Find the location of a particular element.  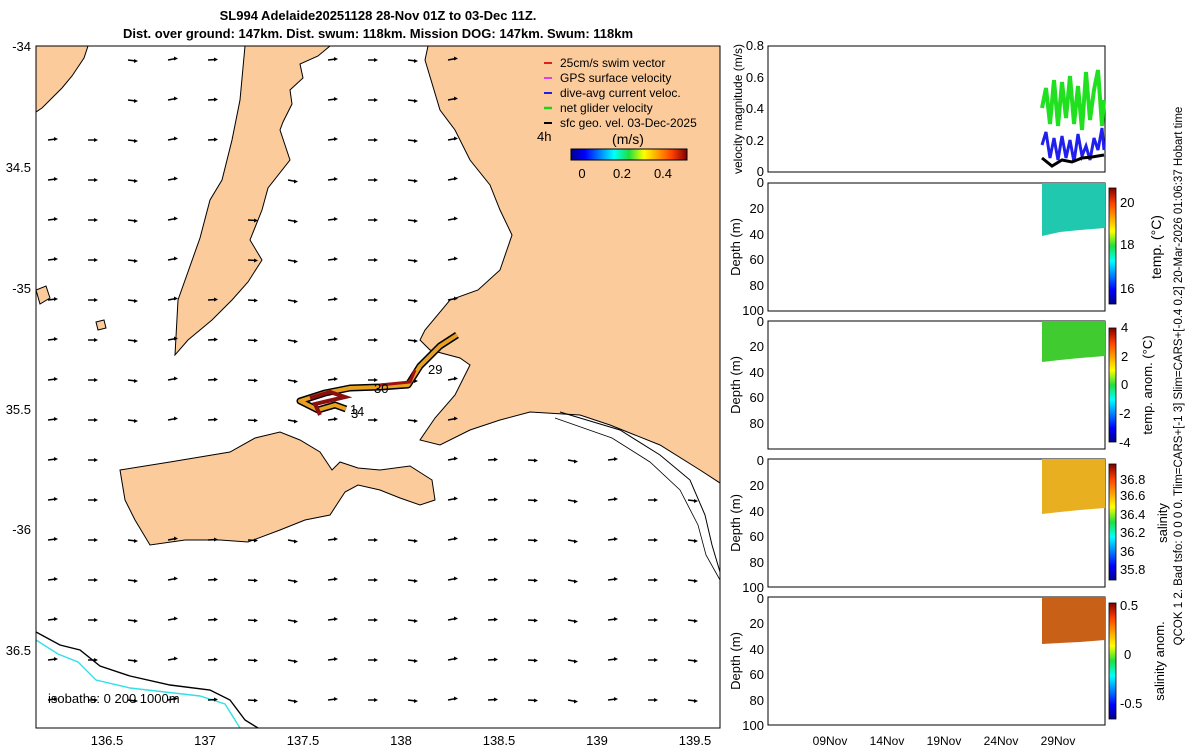

temp-ylabel: Depth (m) is located at coordinates (735, 247).